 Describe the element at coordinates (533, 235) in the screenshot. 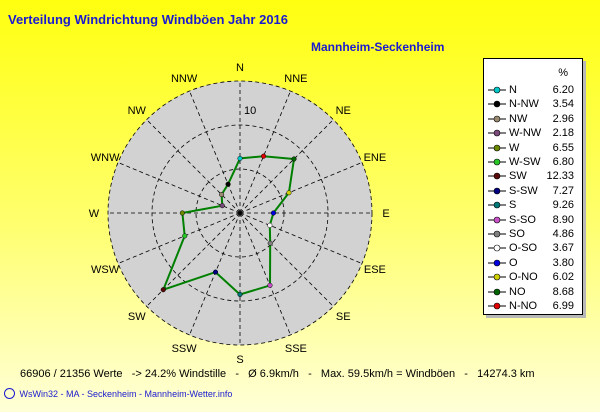

I see `legend-item: SO 4.86` at that location.